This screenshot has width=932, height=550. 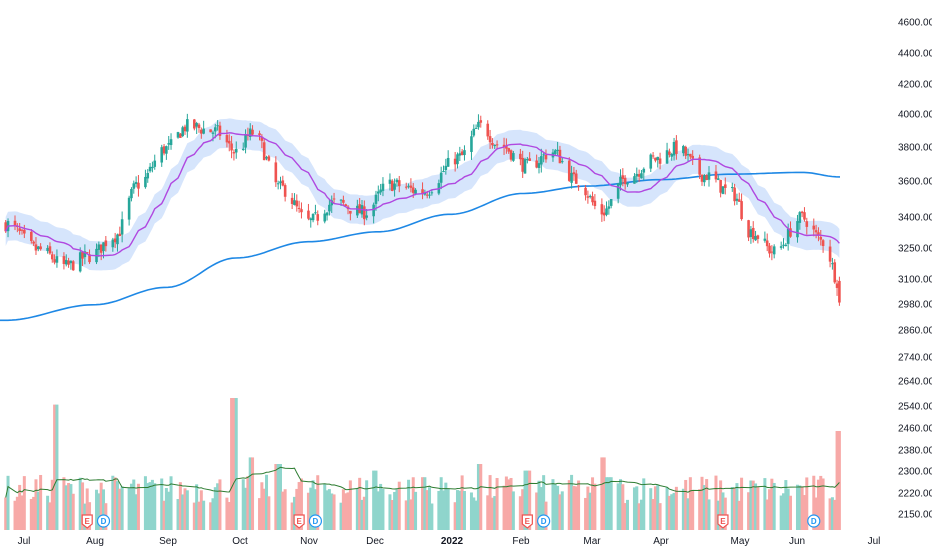 I want to click on y-tick-label: 2220.00, so click(x=915, y=494).